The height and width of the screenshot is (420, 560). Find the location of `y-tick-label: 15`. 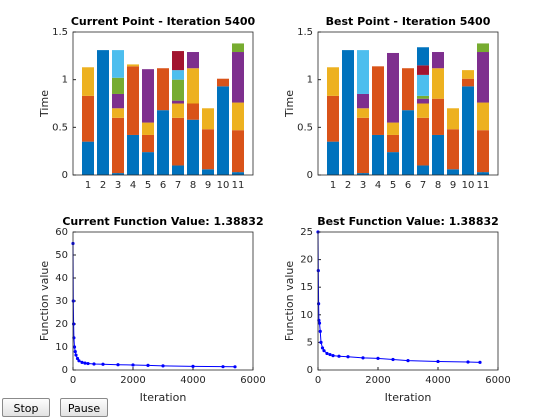

y-tick-label: 15 is located at coordinates (306, 287).